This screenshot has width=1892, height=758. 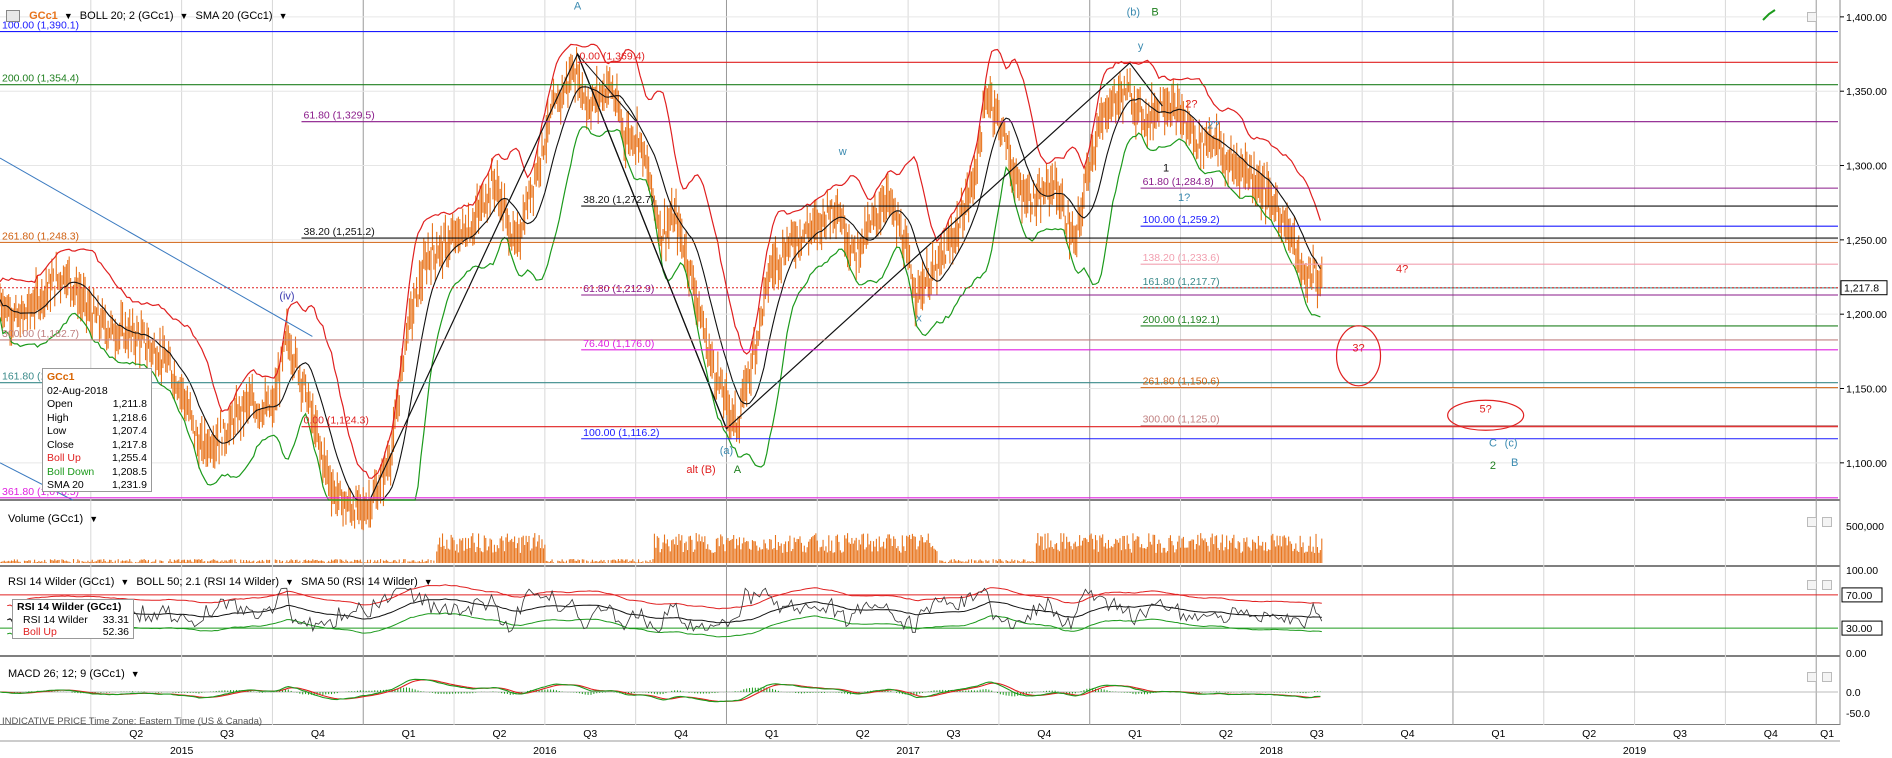 What do you see at coordinates (182, 751) in the screenshot?
I see `year-label: 2015` at bounding box center [182, 751].